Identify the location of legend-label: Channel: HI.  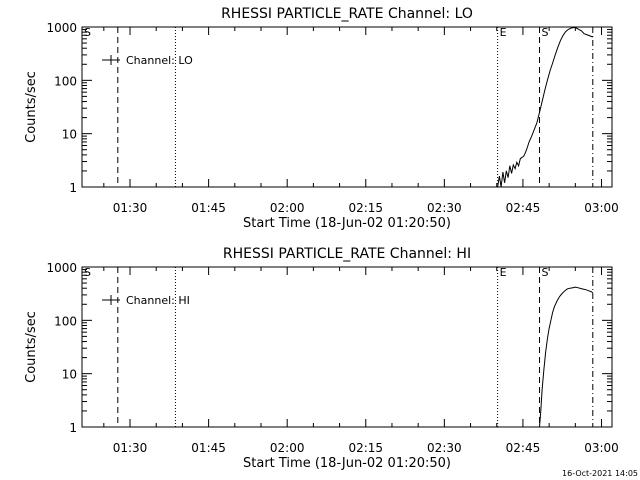
(158, 300).